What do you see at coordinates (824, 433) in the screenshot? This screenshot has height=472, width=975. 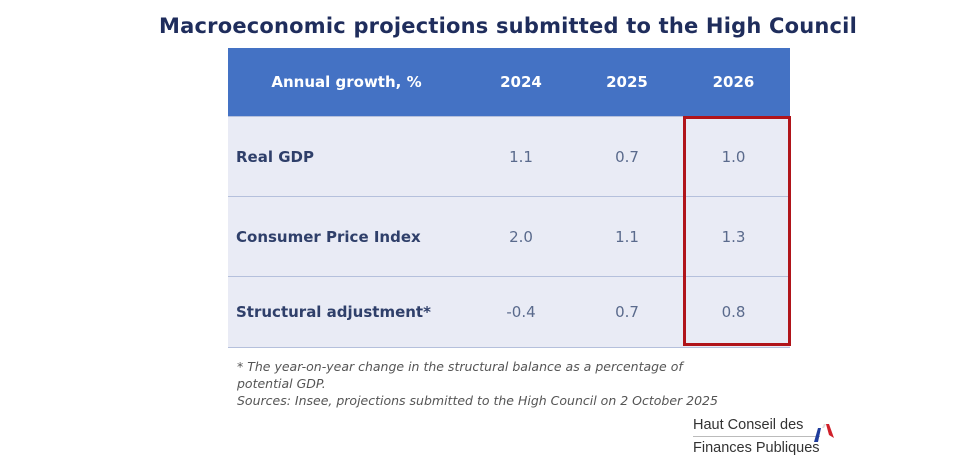 I see `french-flag-icon` at bounding box center [824, 433].